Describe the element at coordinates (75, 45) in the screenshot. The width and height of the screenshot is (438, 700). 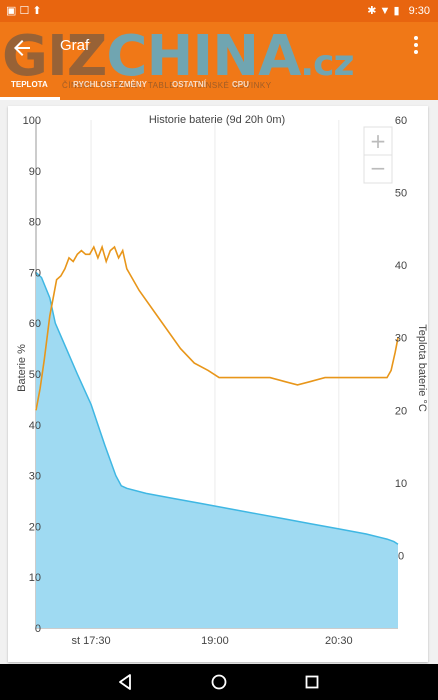
I see `page-title: Graf` at that location.